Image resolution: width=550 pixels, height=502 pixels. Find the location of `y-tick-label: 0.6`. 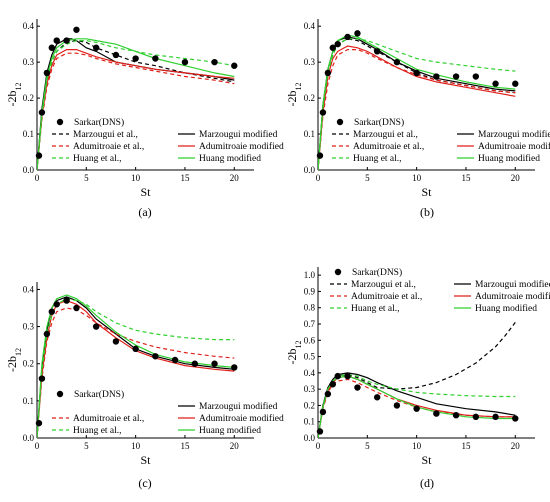

y-tick-label: 0.6 is located at coordinates (310, 340).